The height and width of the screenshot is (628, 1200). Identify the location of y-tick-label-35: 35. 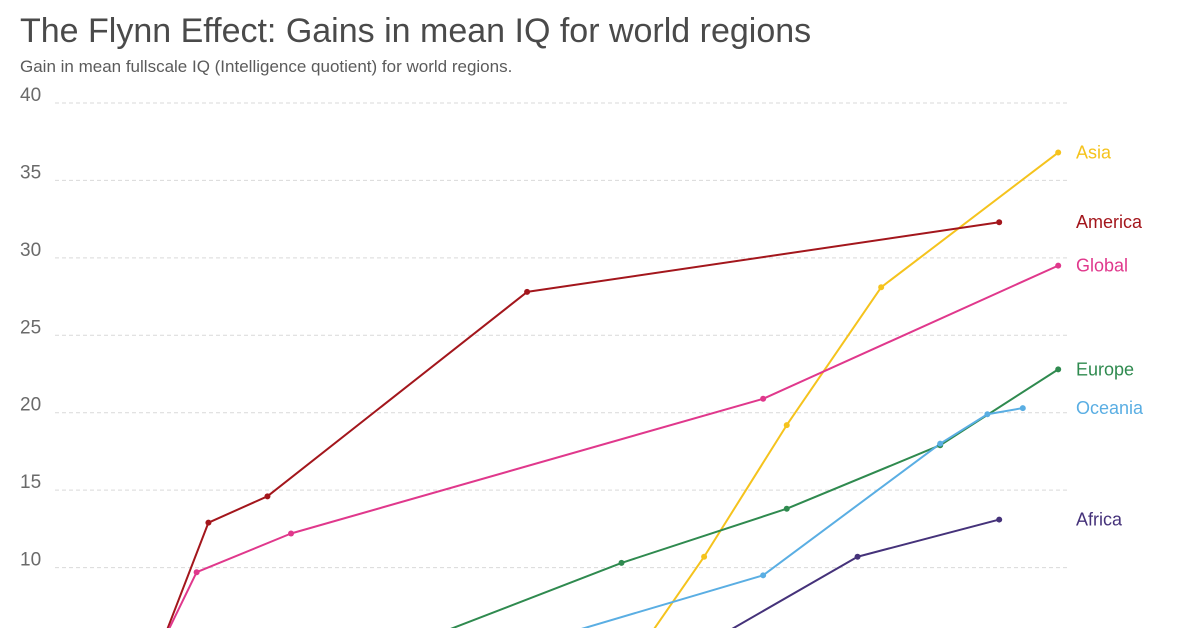
(30, 172).